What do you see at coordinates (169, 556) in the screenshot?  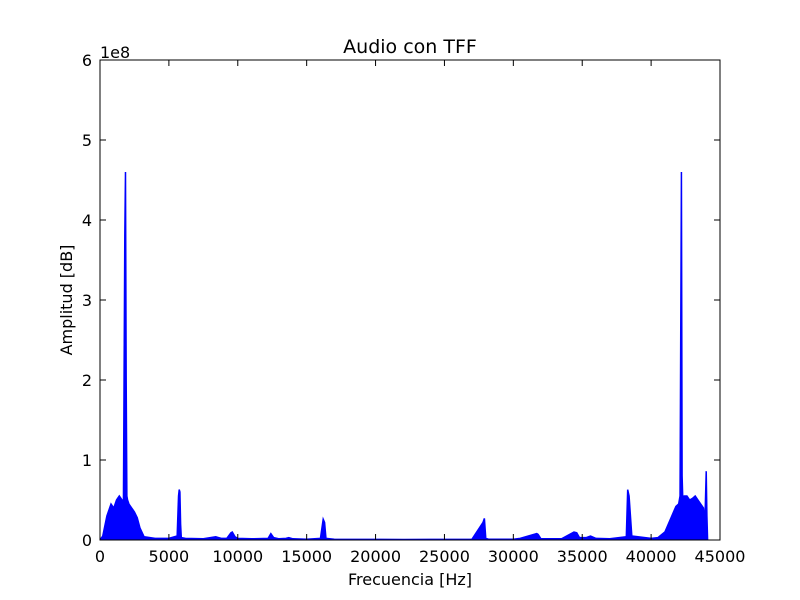 I see `x-tick-label: 5000` at bounding box center [169, 556].